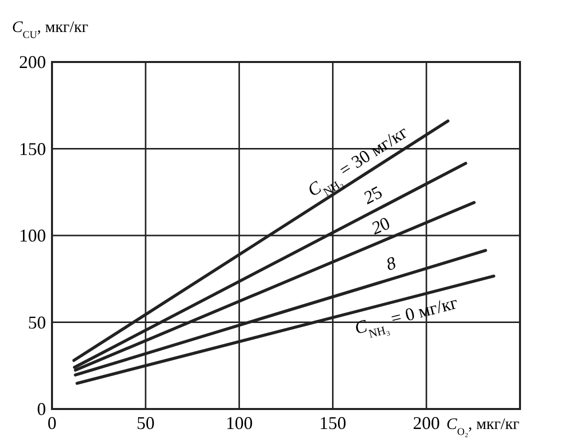 Image resolution: width=566 pixels, height=446 pixels. I want to click on y-tick-label: 200, so click(32, 62).